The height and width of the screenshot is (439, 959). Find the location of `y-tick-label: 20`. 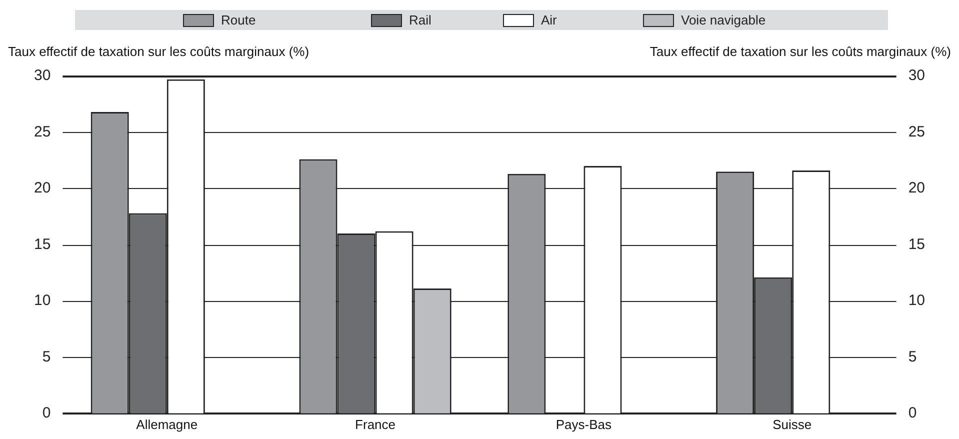

y-tick-label: 20 is located at coordinates (42, 188).